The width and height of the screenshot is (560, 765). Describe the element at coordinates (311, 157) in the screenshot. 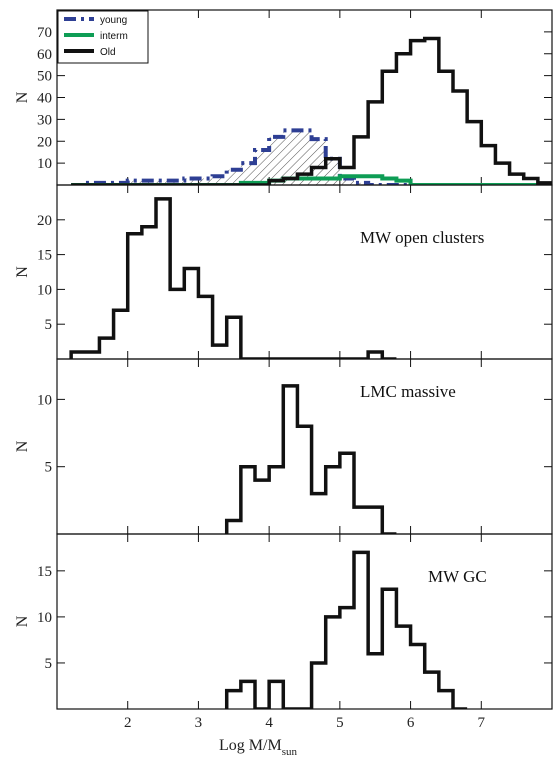

I see `series-young-fill` at that location.